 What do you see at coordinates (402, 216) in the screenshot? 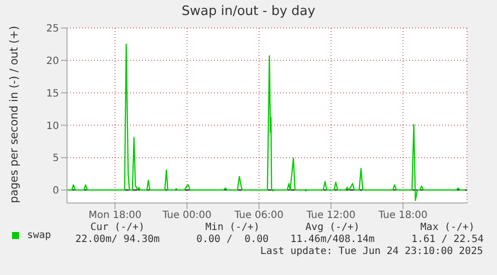
I see `x-tick-label: Tue 18:00` at bounding box center [402, 216].